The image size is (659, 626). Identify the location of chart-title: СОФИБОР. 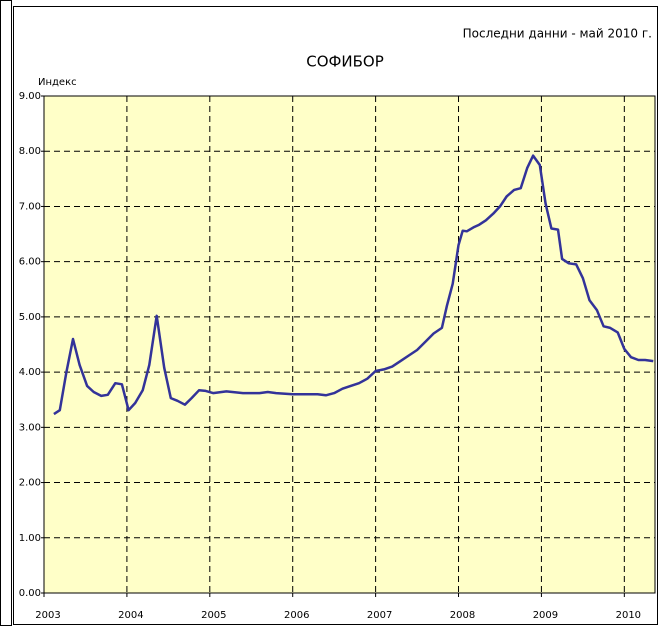
(345, 62).